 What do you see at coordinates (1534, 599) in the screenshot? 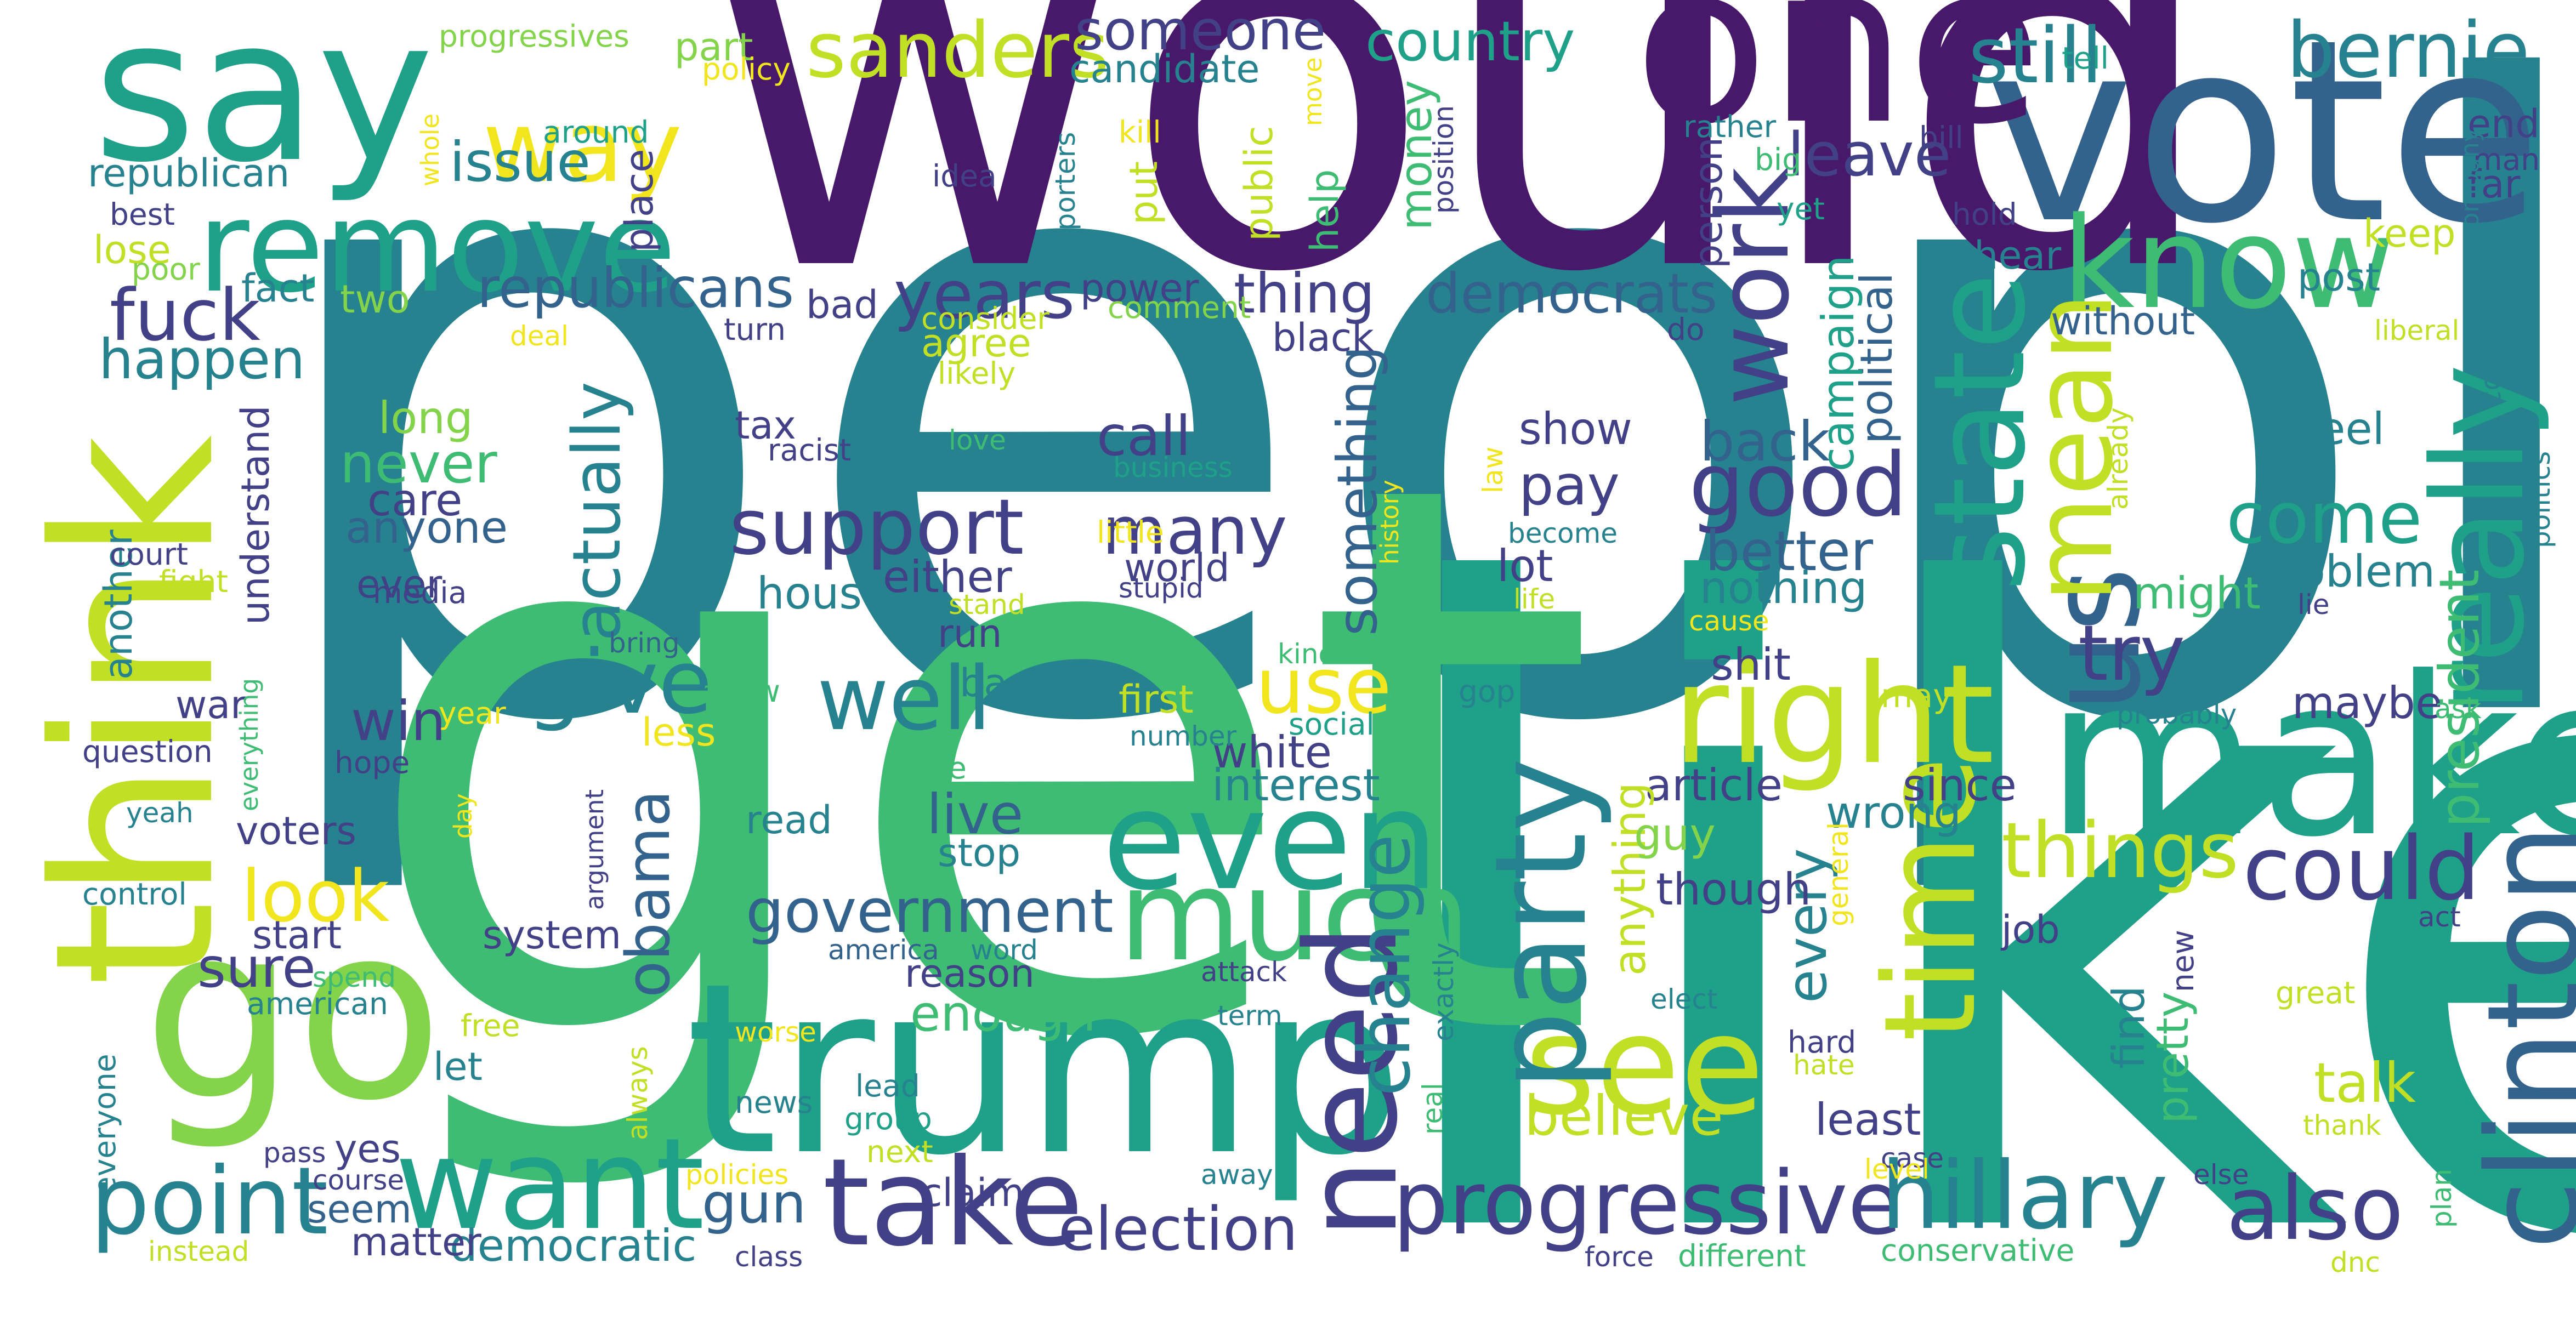
I see `word-life: life` at bounding box center [1534, 599].